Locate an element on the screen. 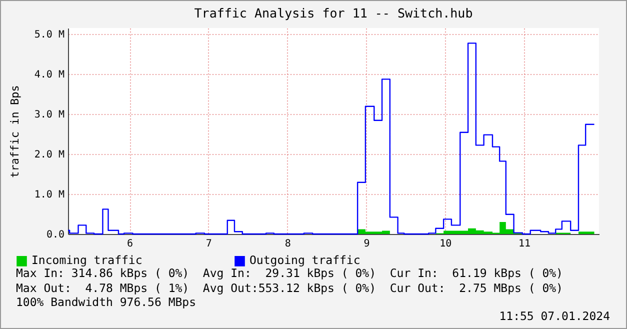 The width and height of the screenshot is (627, 329). text: Max Out: 4.78 MBps ( 1%) Avg Out:553.12 kBps ( 0%) Cur Out: 2.75 MBps ( 0%) is located at coordinates (289, 287).